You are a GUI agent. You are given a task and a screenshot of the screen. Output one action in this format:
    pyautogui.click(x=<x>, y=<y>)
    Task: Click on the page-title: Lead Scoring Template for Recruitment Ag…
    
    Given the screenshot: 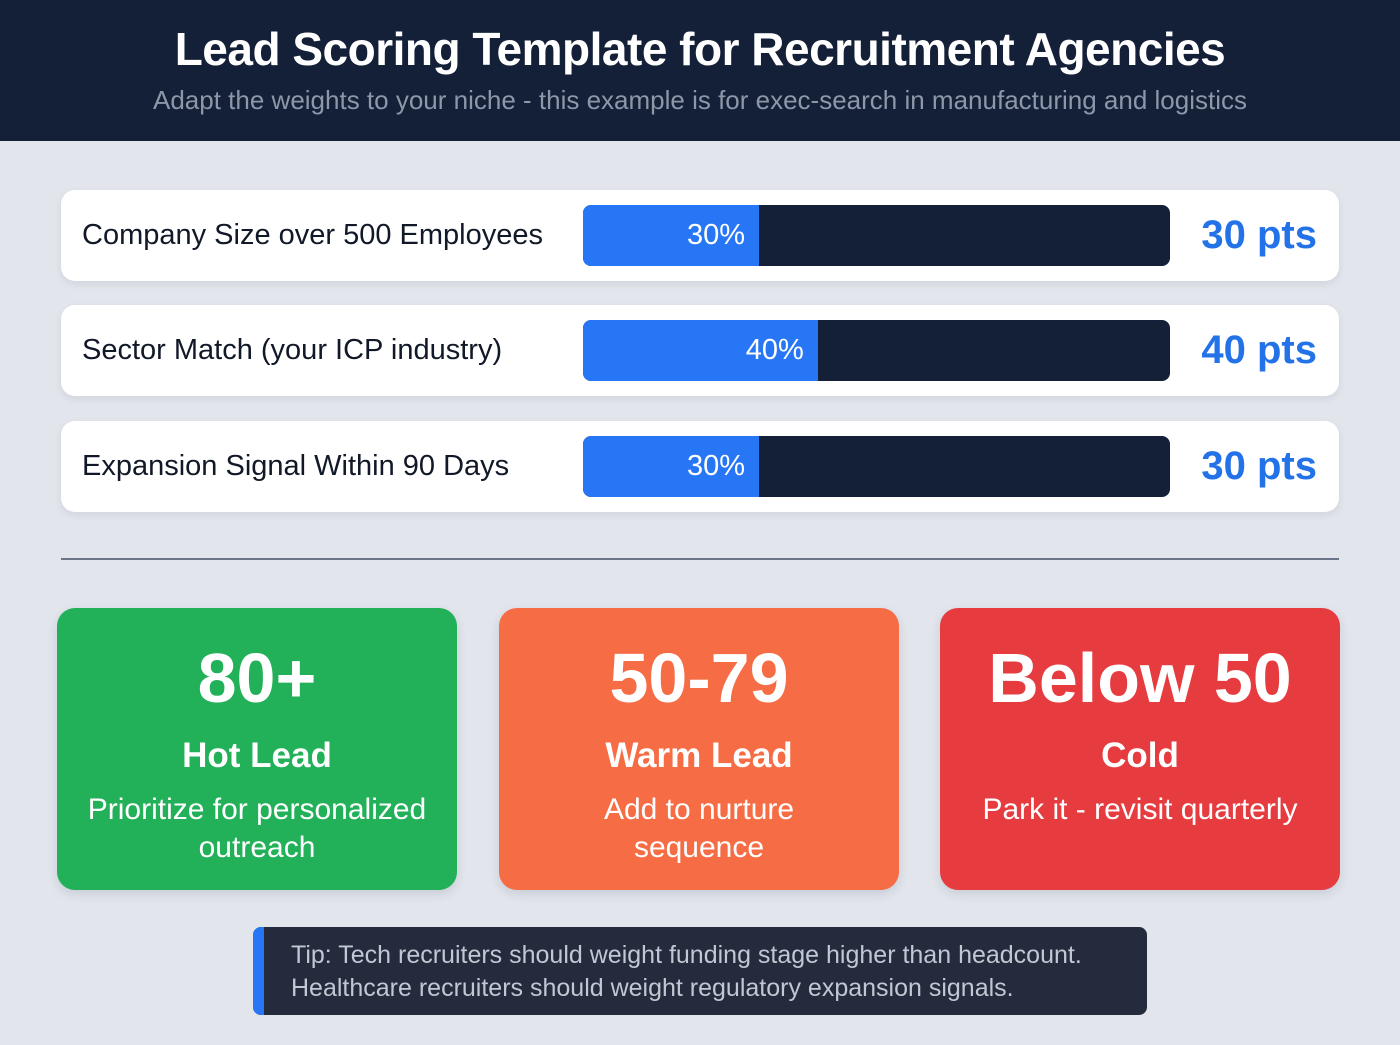 What is the action you would take?
    pyautogui.click(x=700, y=49)
    